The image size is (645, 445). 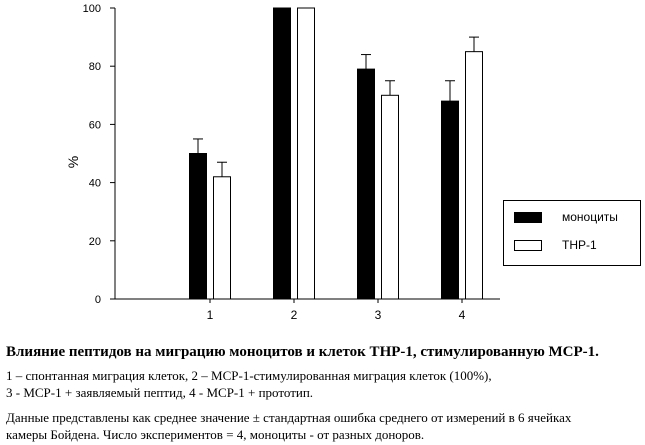 What do you see at coordinates (555, 245) in the screenshot?
I see `legend-item-thp1: THP-1` at bounding box center [555, 245].